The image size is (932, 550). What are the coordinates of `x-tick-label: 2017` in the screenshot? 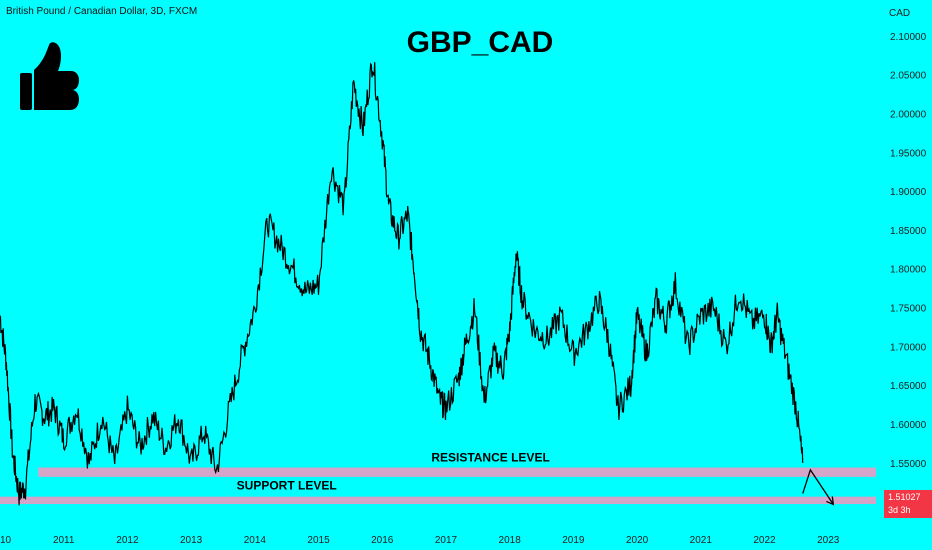 It's located at (446, 540).